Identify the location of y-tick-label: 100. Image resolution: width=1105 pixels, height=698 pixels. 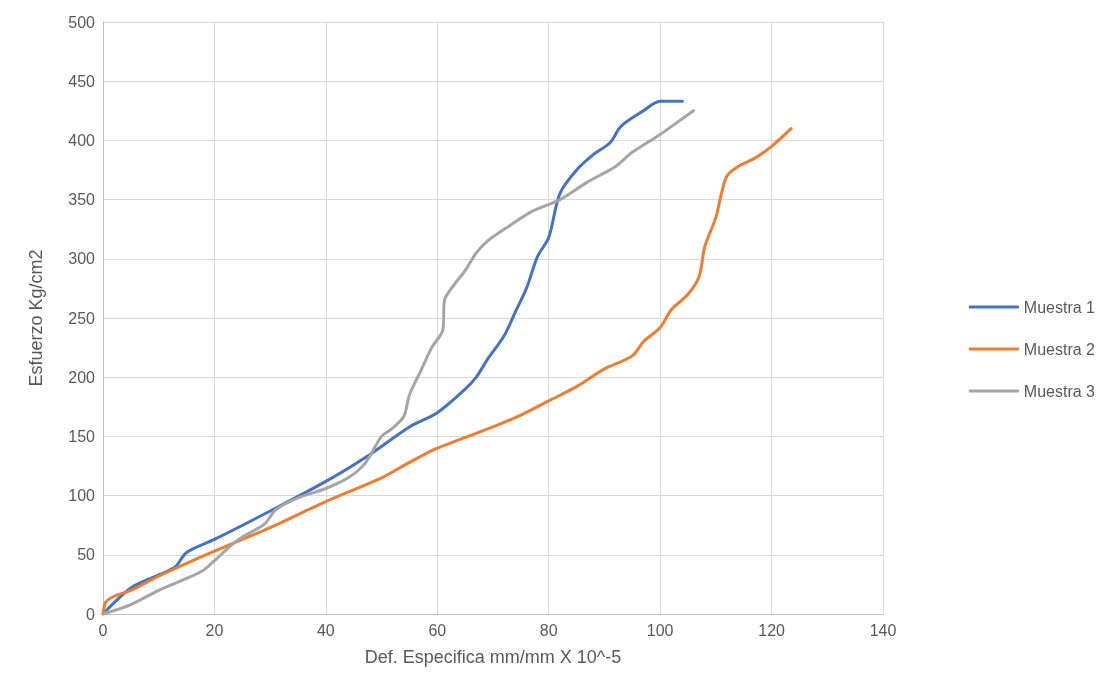
(82, 496).